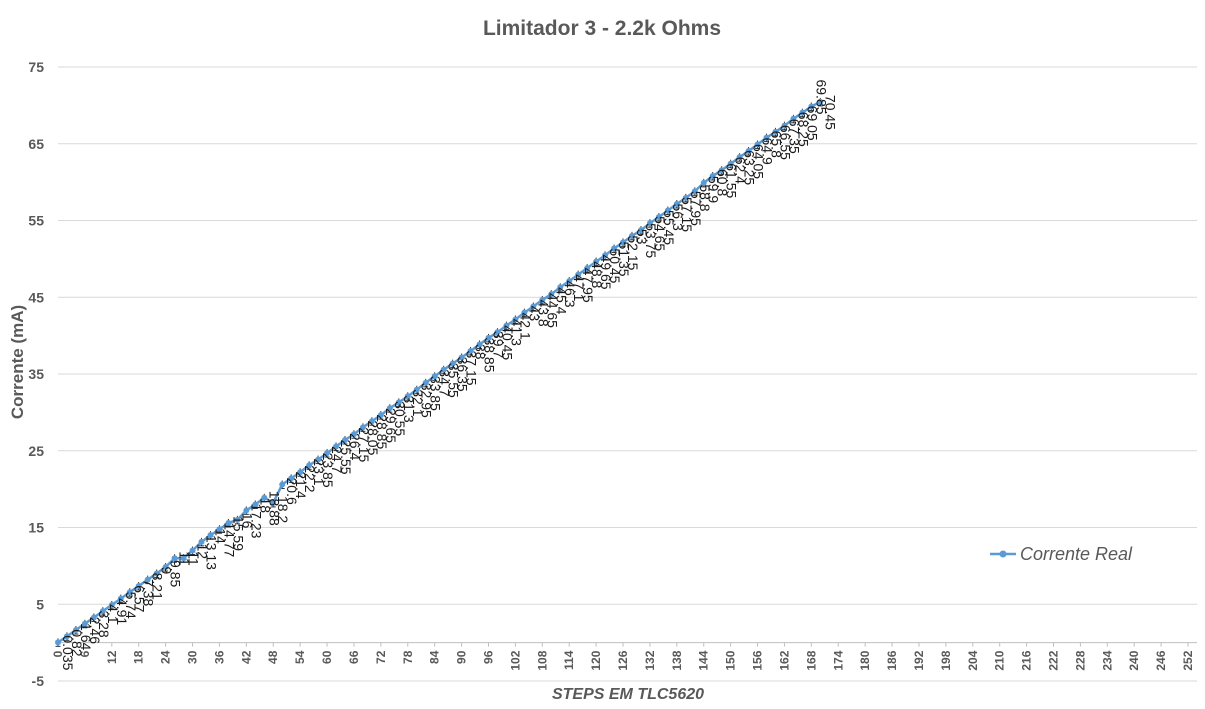 Image resolution: width=1205 pixels, height=709 pixels. Describe the element at coordinates (838, 660) in the screenshot. I see `x-tick-label: 174` at that location.